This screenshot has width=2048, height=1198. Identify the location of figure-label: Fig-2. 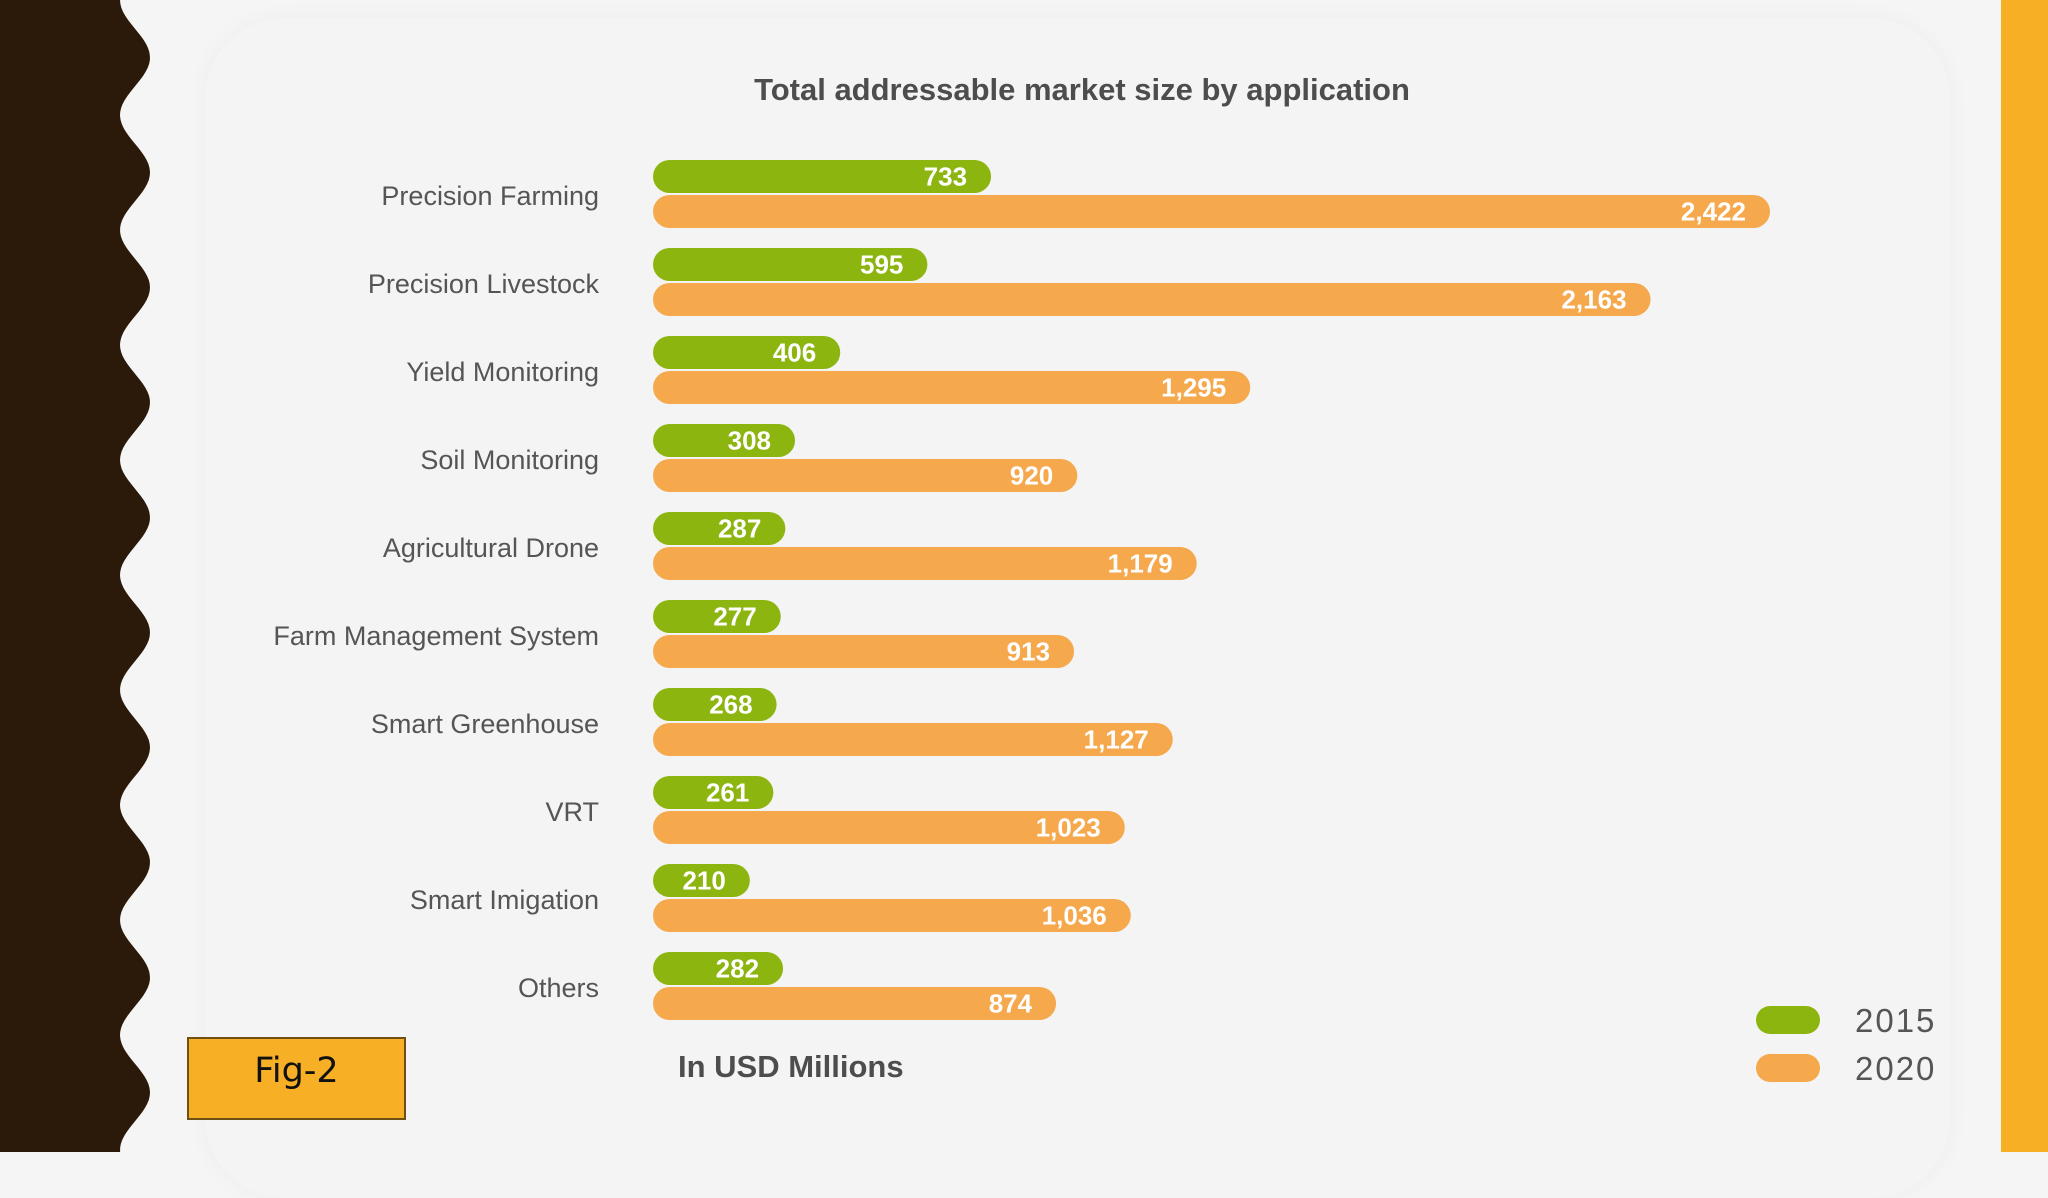
(296, 1078).